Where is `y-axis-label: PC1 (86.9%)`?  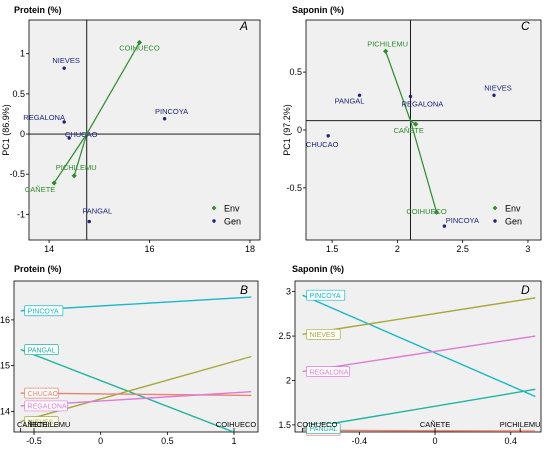 y-axis-label: PC1 (86.9%) is located at coordinates (6, 130).